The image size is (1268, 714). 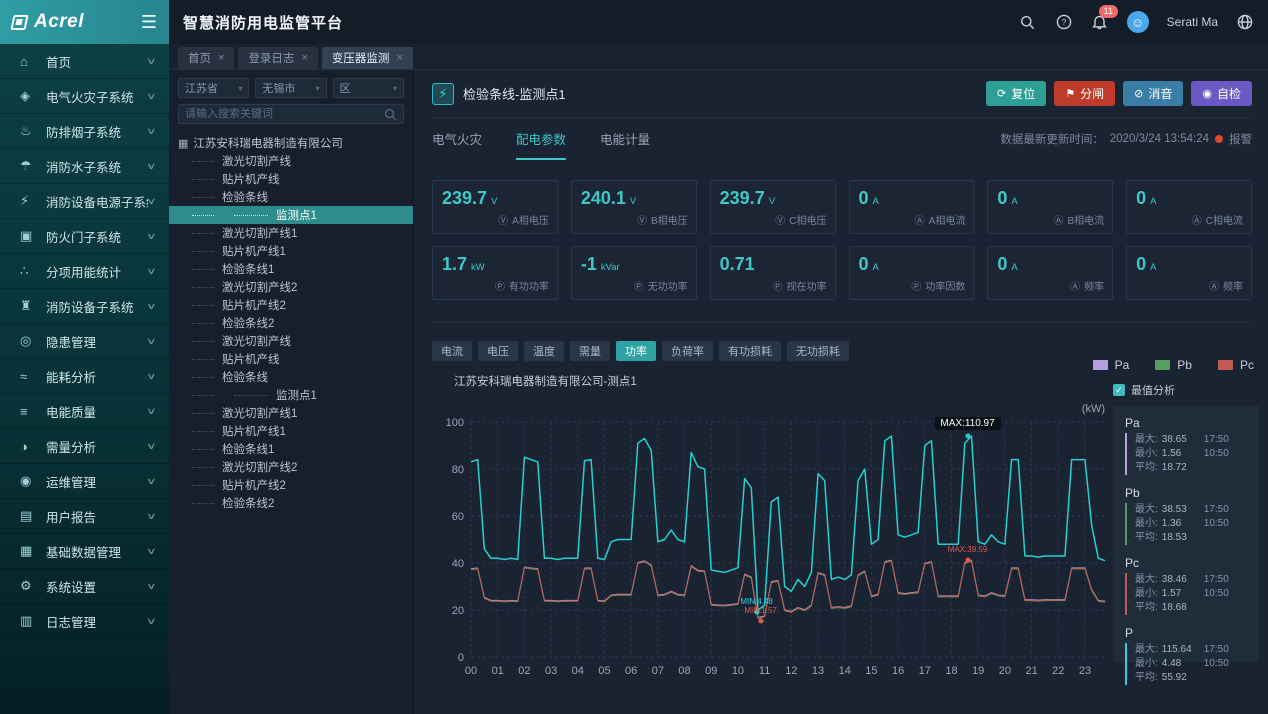 What do you see at coordinates (278, 58) in the screenshot?
I see `page-tab-登录日志: 登录日志 ×` at bounding box center [278, 58].